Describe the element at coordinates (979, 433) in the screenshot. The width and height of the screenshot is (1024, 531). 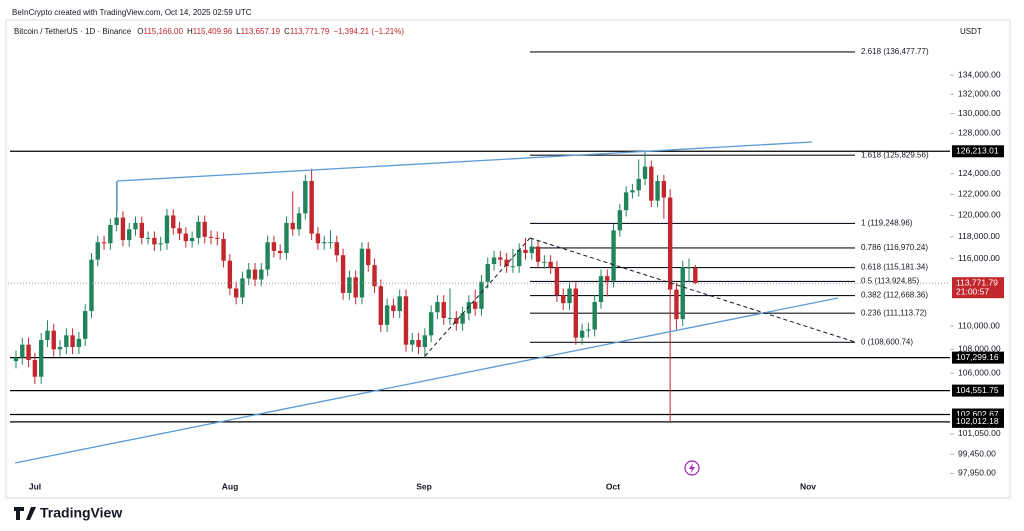
I see `y-tick-label: 101,050.00` at that location.